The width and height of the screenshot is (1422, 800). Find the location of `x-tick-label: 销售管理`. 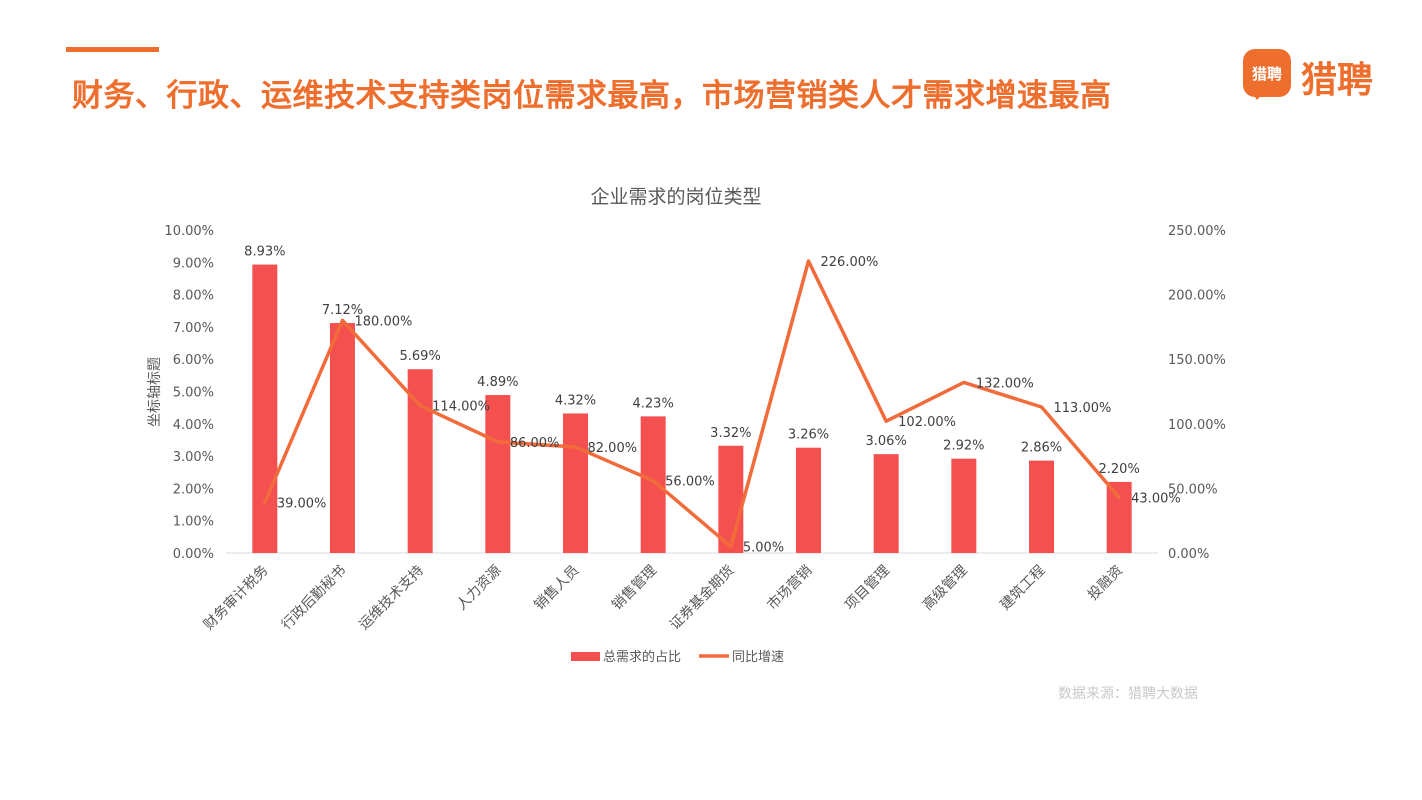

x-tick-label: 销售管理 is located at coordinates (634, 588).